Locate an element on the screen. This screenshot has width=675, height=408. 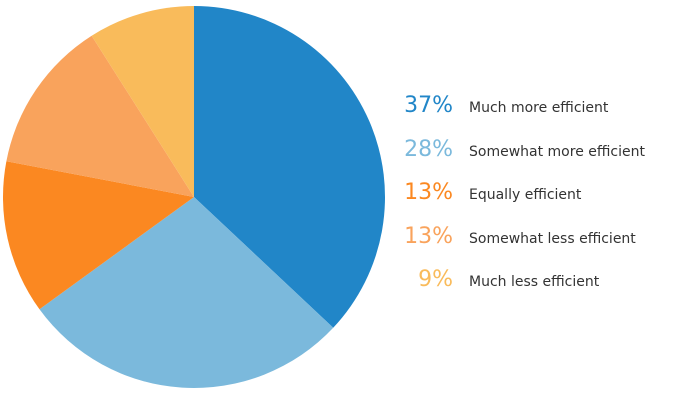
legend-label: Somewhat more efficient is located at coordinates (557, 151).